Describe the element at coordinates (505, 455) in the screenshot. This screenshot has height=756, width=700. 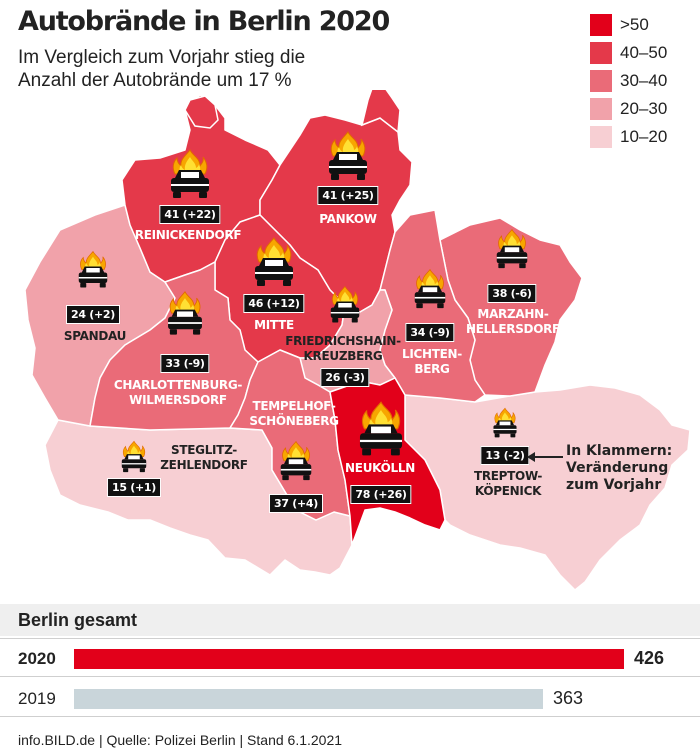
I see `count-treptow: 13 (-2)` at that location.